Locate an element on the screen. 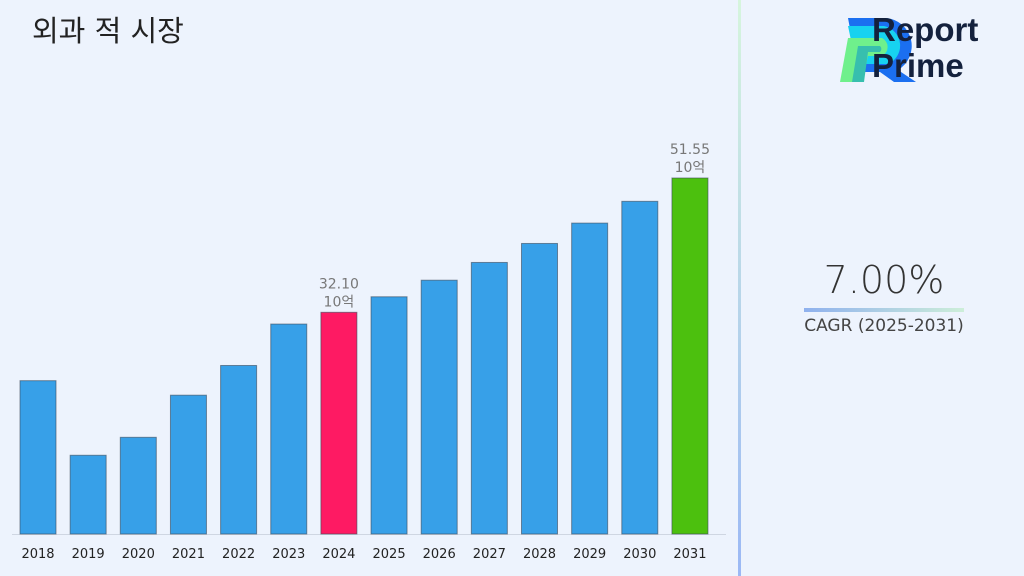 The width and height of the screenshot is (1024, 576). data-label: 32.10 is located at coordinates (339, 284).